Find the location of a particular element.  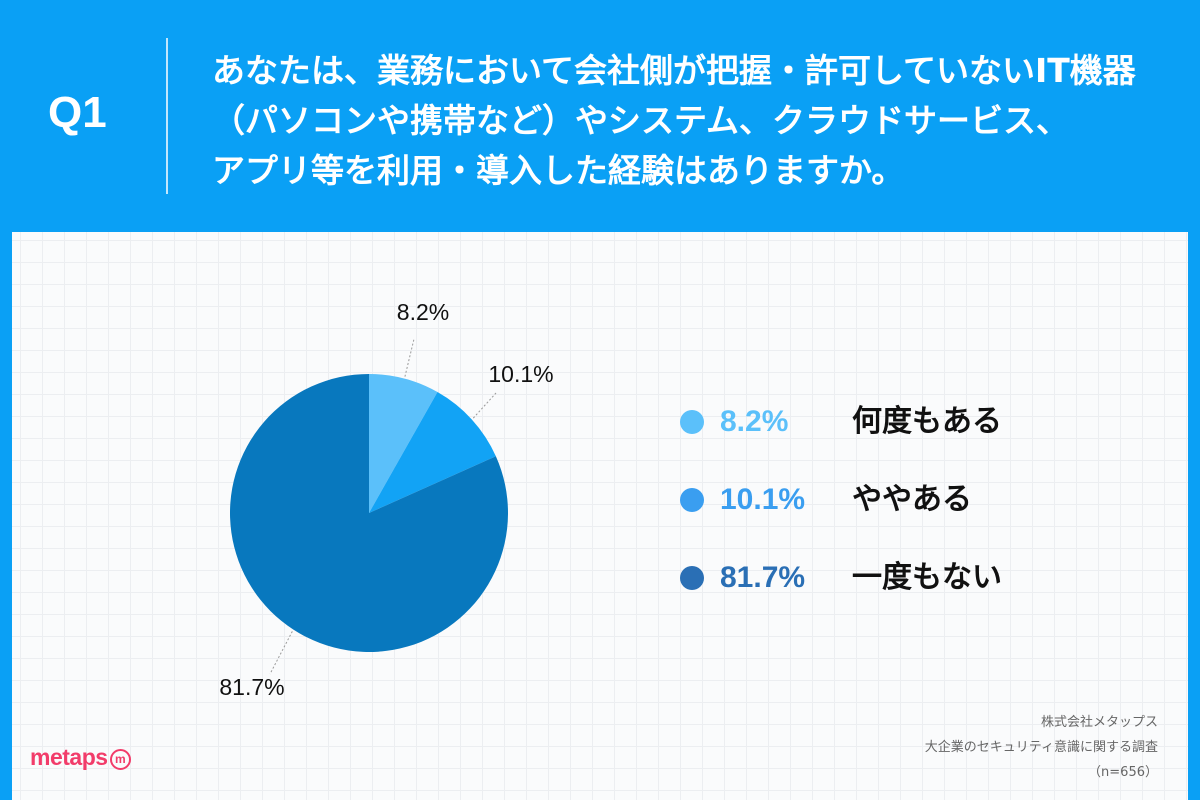

slice-label-1: 8.2% is located at coordinates (423, 312).